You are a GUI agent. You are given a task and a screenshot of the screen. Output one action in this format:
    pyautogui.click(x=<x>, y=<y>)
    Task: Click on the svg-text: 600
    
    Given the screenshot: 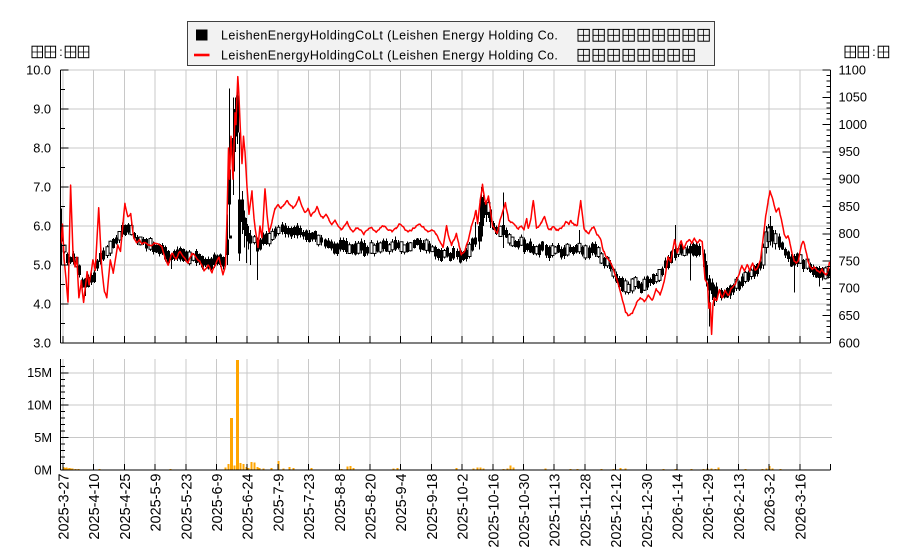 What is the action you would take?
    pyautogui.click(x=849, y=342)
    